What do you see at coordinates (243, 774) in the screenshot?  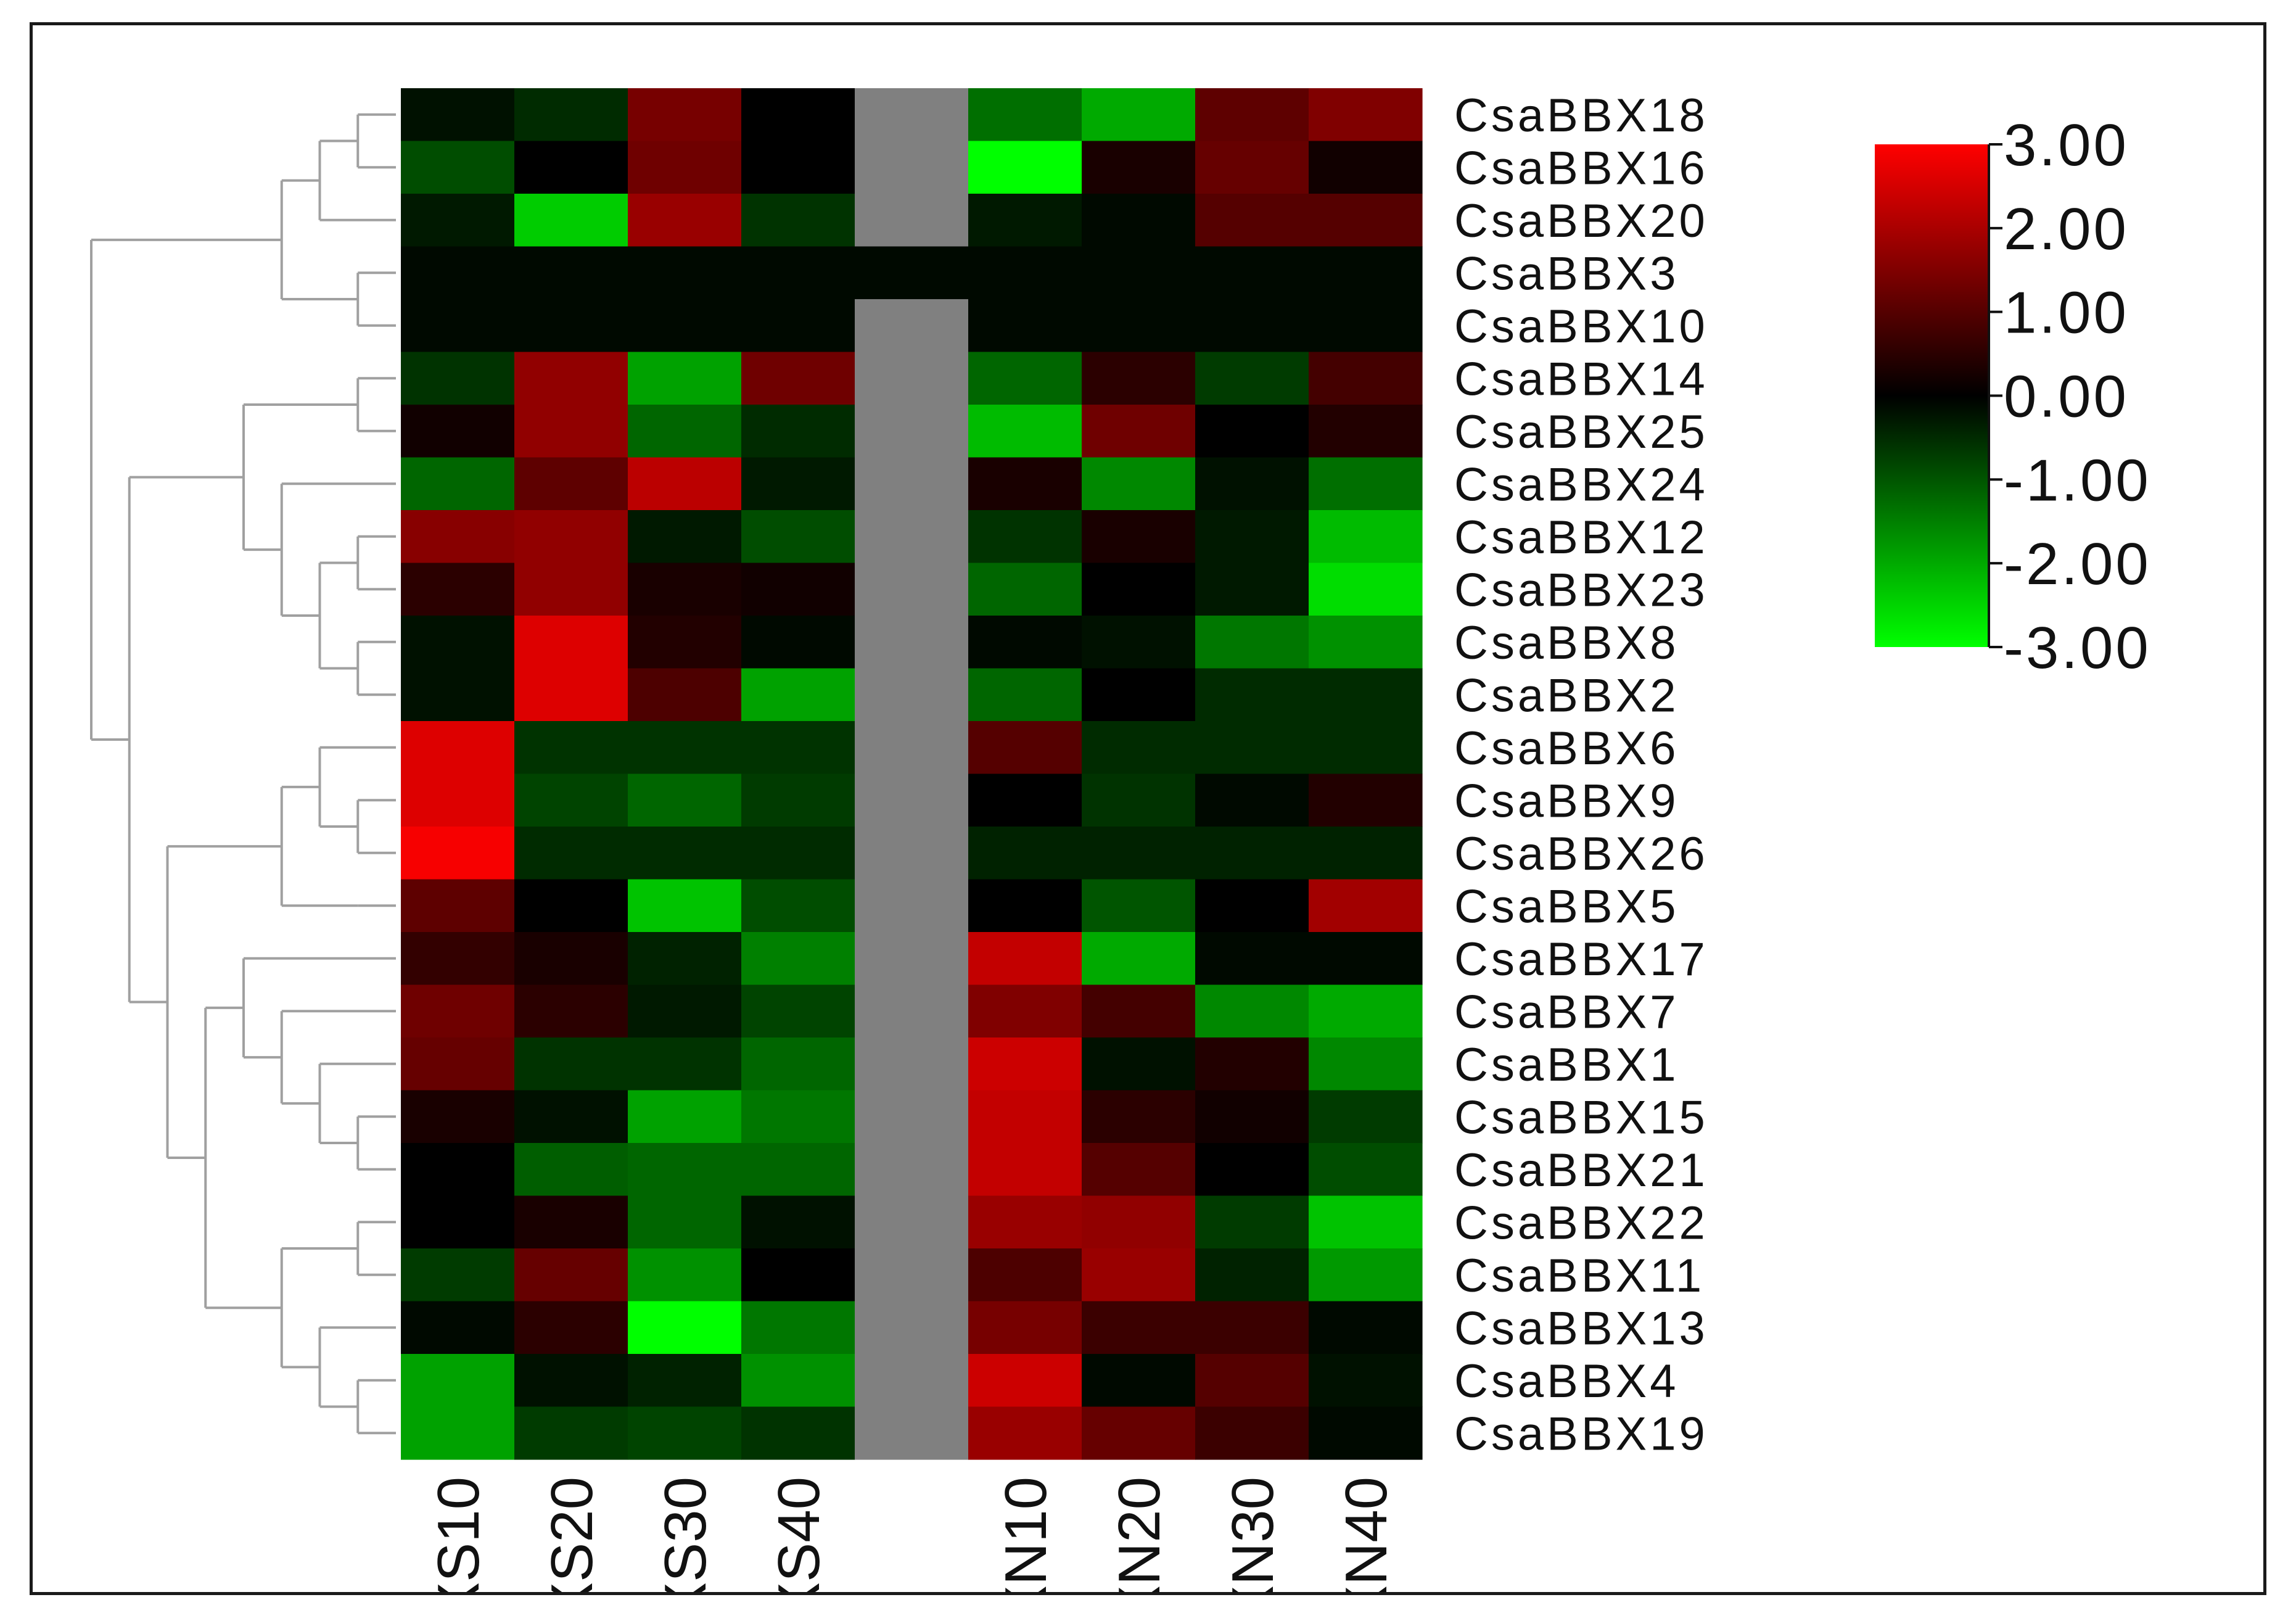 I see `row-dendrogram` at bounding box center [243, 774].